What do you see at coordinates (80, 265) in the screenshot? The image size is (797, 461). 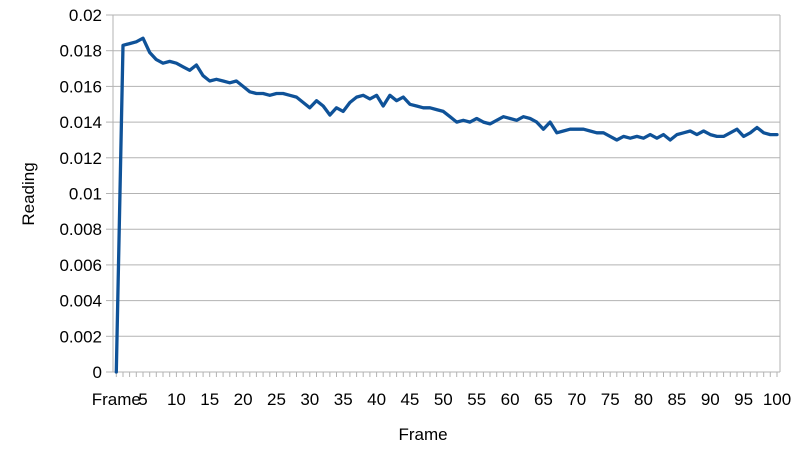 I see `y-tick-label: 0.006` at bounding box center [80, 265].